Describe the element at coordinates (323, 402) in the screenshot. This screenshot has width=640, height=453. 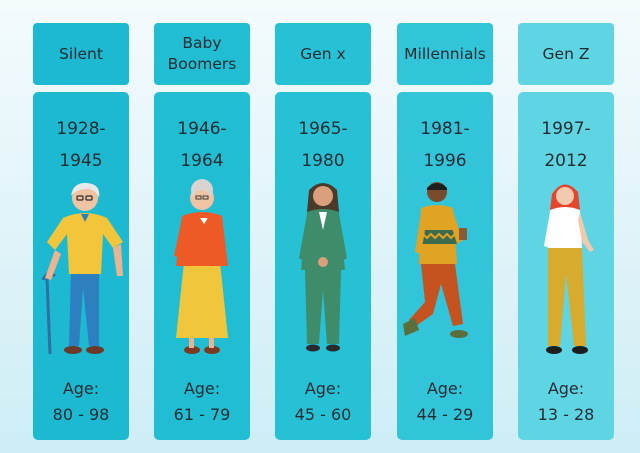
I see `generation-age: Age: 45 - 60` at that location.